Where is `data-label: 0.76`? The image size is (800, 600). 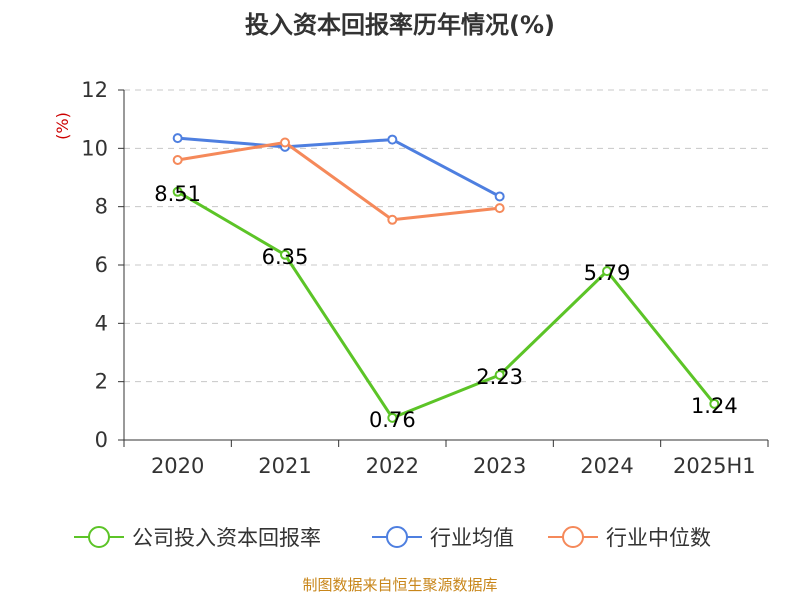
data-label: 0.76 is located at coordinates (392, 420).